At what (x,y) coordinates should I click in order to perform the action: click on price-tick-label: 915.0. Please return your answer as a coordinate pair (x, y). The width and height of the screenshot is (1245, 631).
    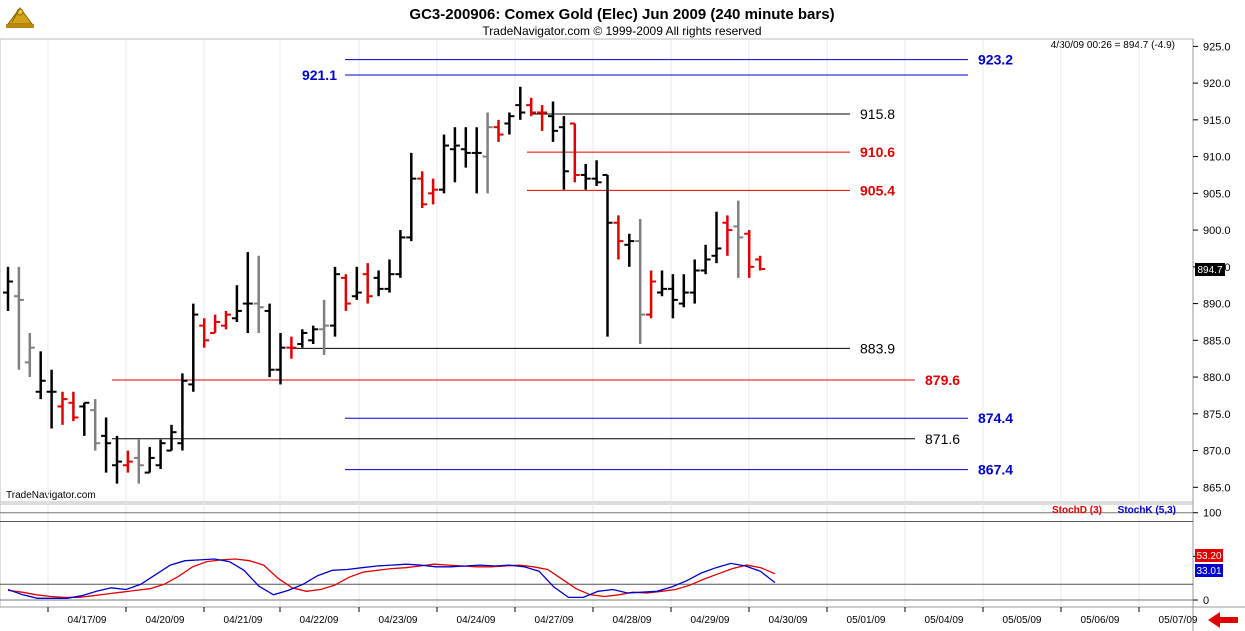
    Looking at the image, I should click on (1217, 121).